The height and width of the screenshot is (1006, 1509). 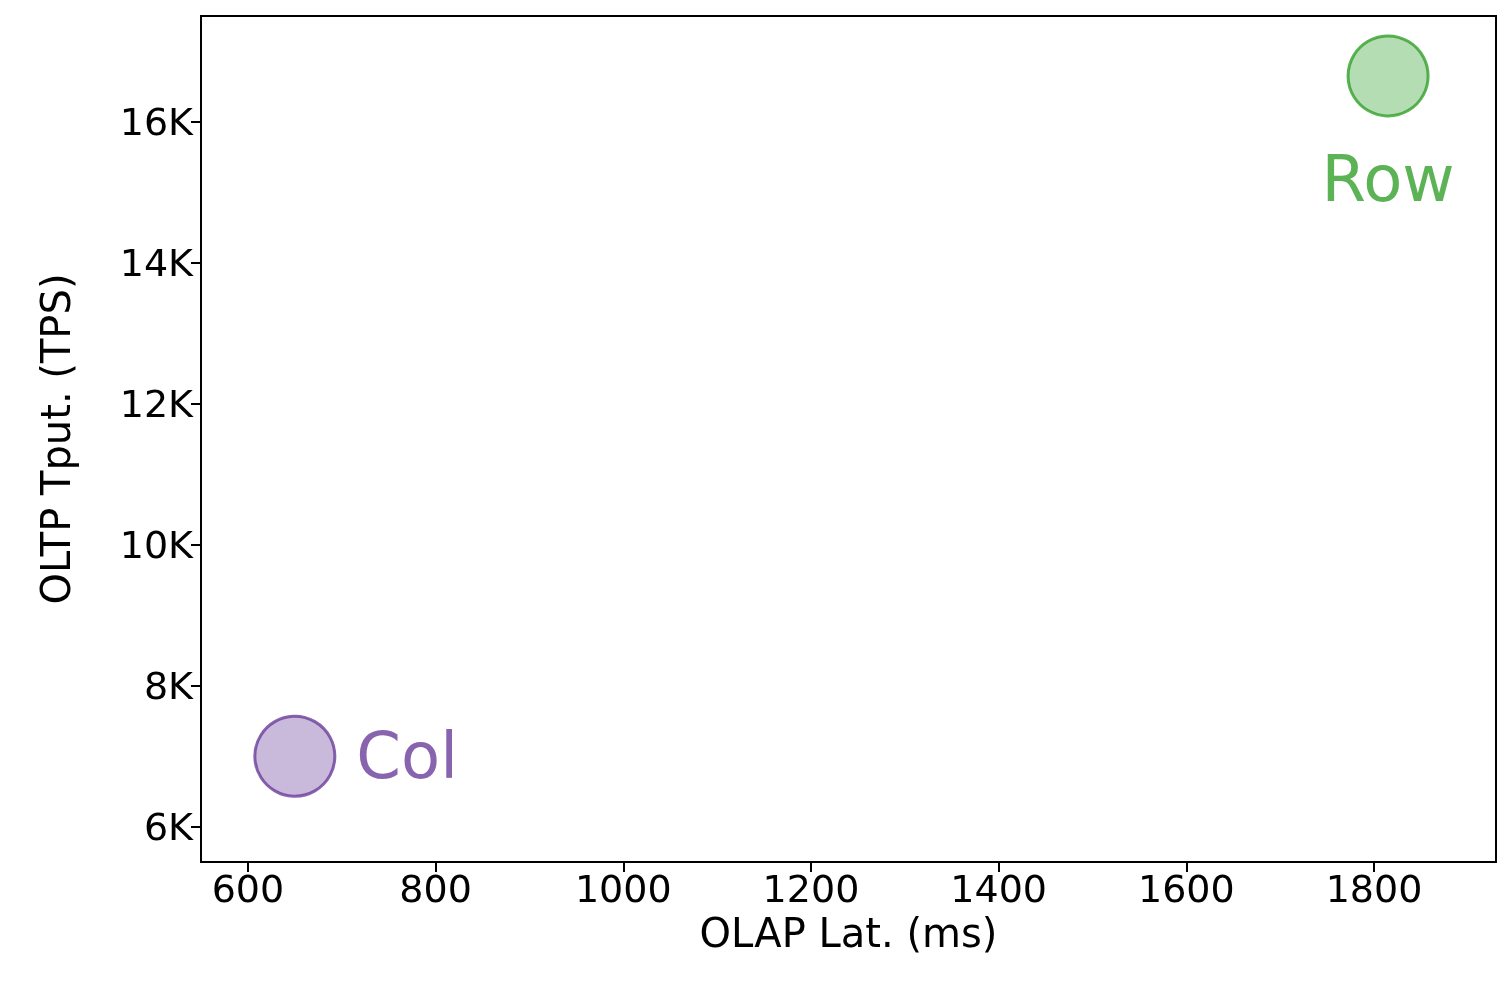 I want to click on x-tick-label: 800, so click(x=435, y=889).